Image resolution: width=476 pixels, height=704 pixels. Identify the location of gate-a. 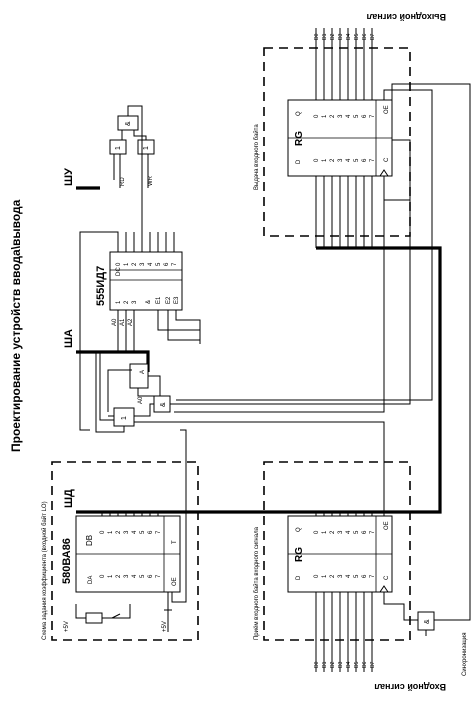
(139, 376).